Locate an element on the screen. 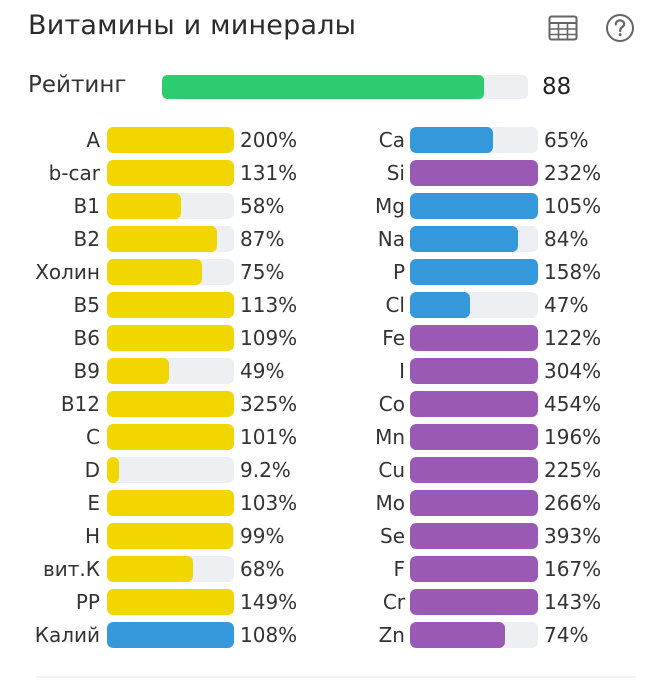 This screenshot has width=663, height=680. nutrient-value: 74% is located at coordinates (566, 635).